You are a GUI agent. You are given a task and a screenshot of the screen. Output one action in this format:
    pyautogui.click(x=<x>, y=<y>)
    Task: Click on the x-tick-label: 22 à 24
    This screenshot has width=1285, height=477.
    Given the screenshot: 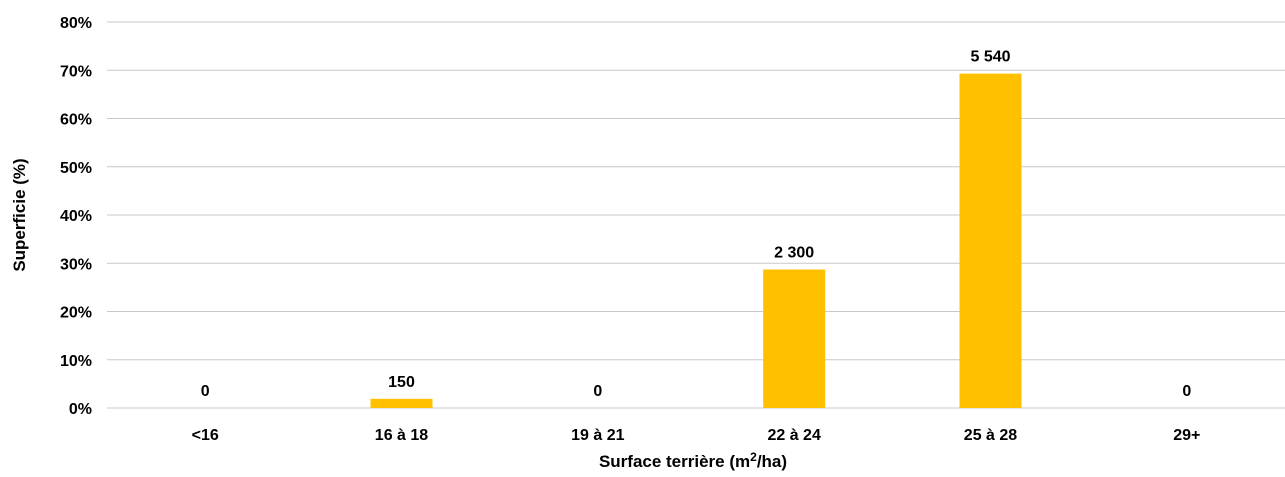 What is the action you would take?
    pyautogui.click(x=793, y=435)
    